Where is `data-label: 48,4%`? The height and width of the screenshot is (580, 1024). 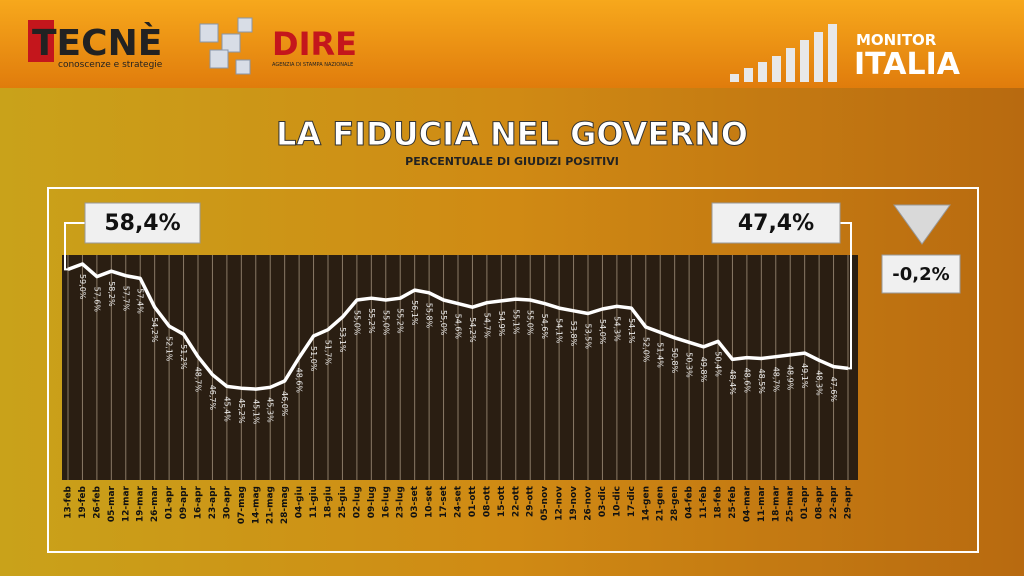 data-label: 48,4% is located at coordinates (732, 382).